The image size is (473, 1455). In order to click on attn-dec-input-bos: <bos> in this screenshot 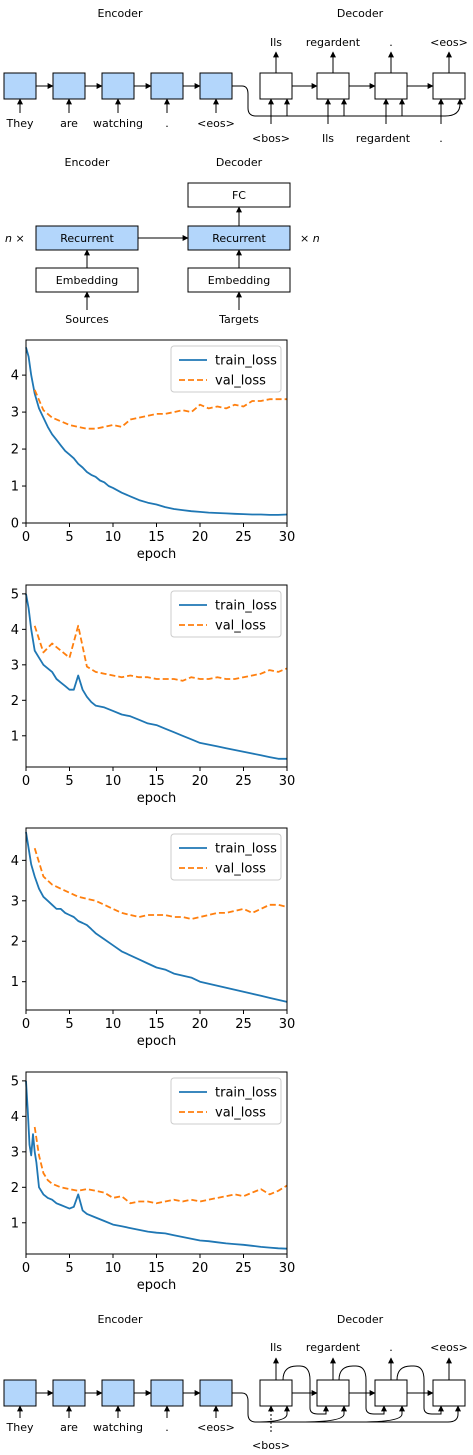, I will do `click(271, 1445)`.